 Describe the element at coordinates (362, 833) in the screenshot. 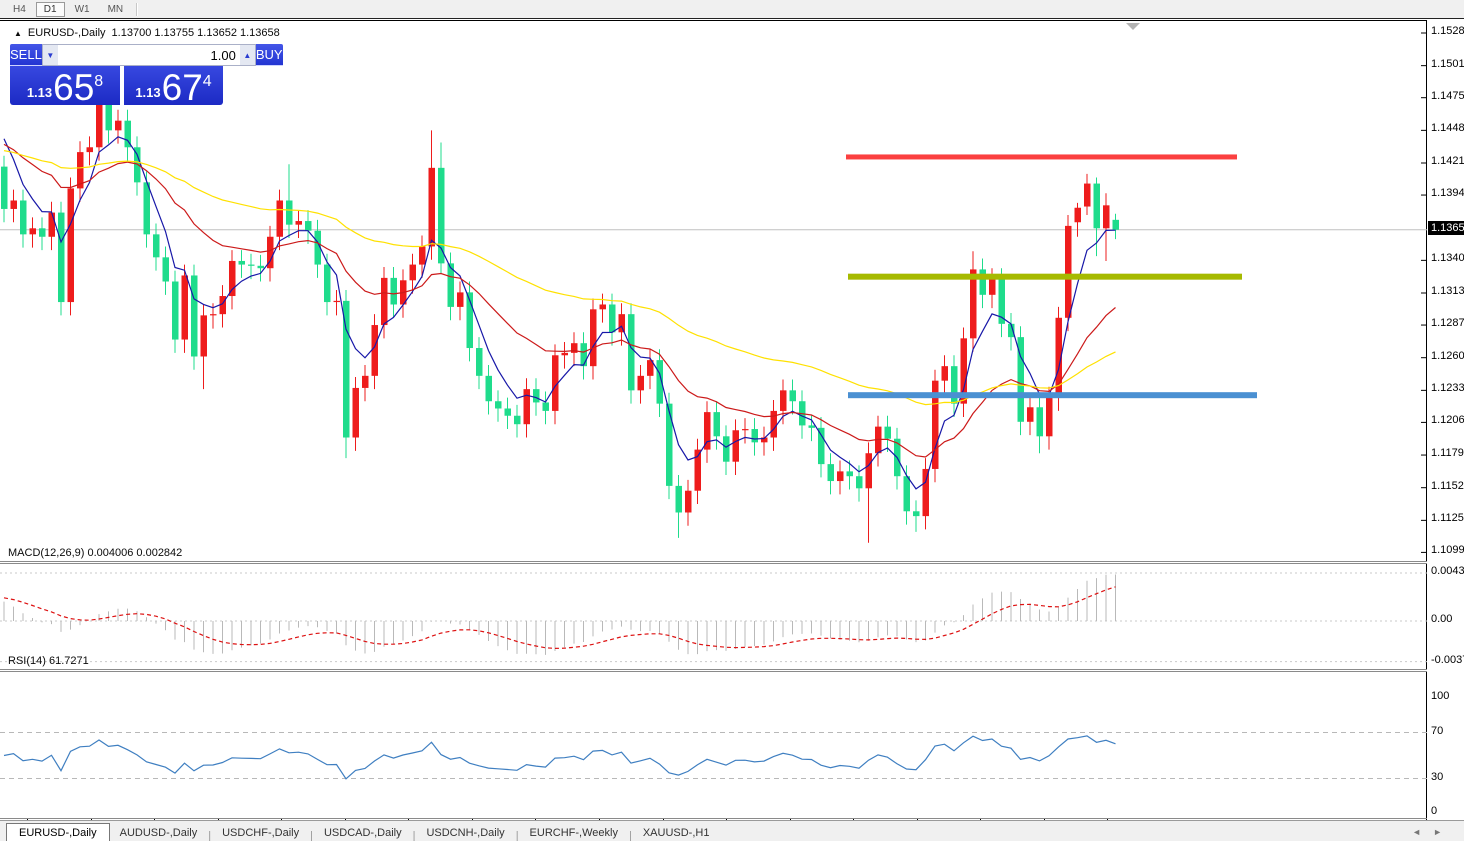

I see `chart-tab-usdcad: USDCAD-,Daily` at that location.